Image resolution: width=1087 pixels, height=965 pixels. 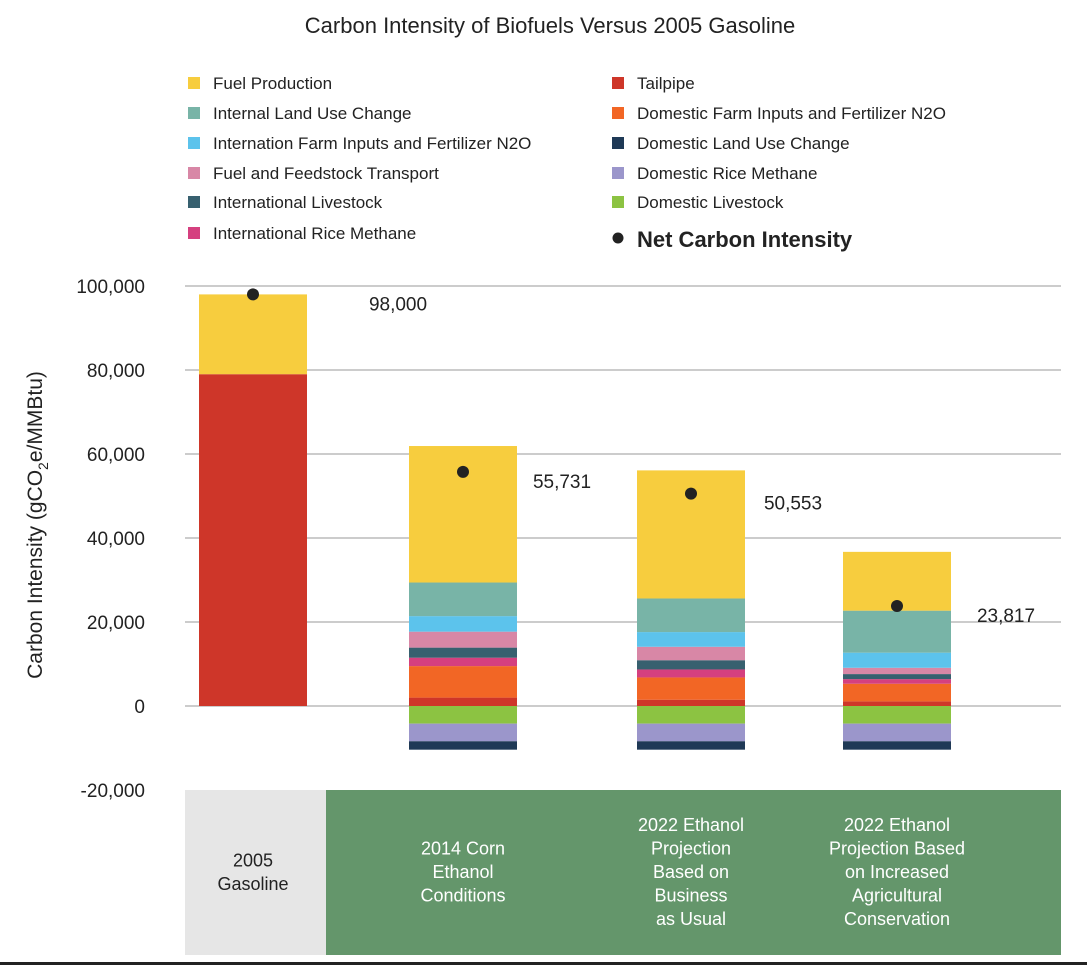 What do you see at coordinates (116, 539) in the screenshot?
I see `y-tick-label: 40,000` at bounding box center [116, 539].